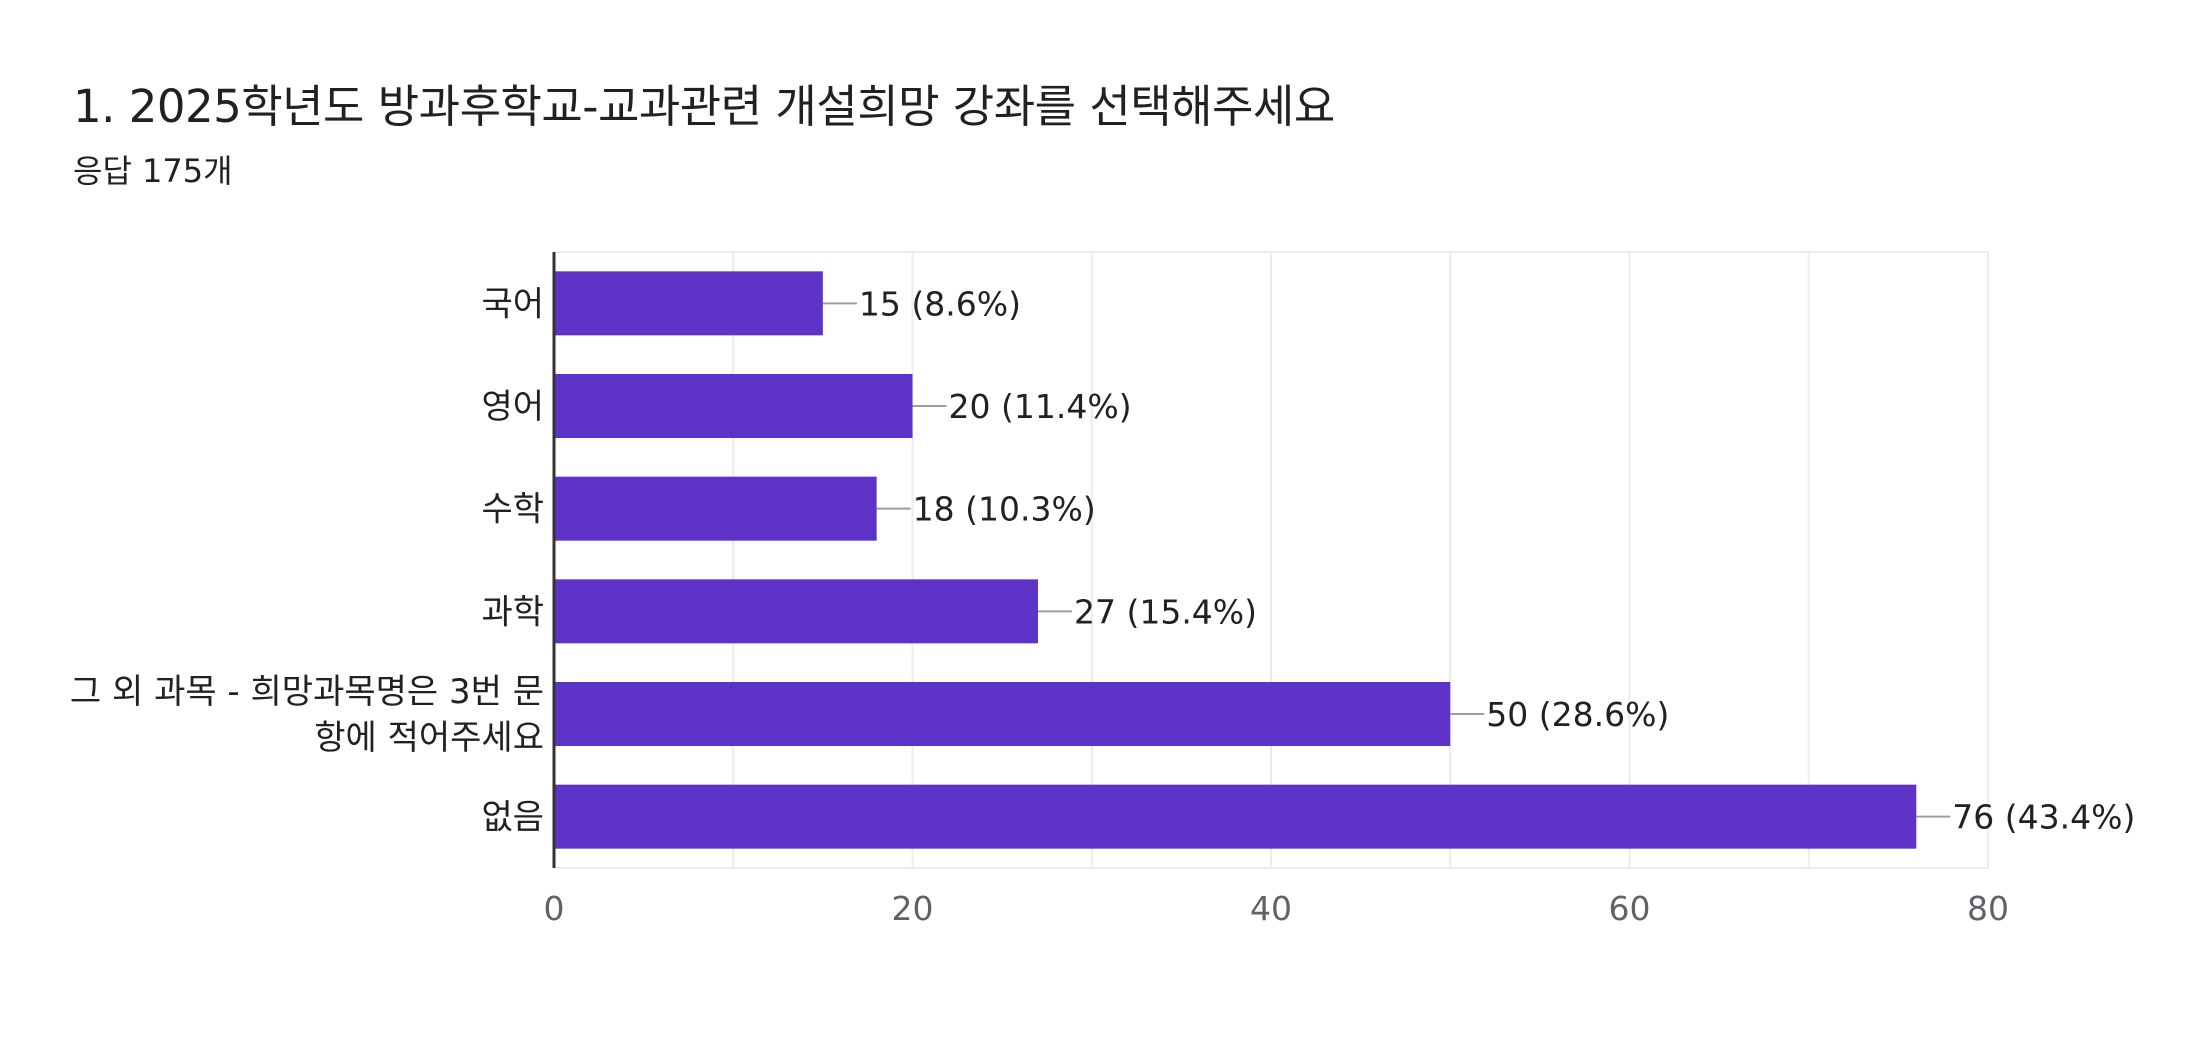 The height and width of the screenshot is (1044, 2196). I want to click on category-label: 없음, so click(512, 818).